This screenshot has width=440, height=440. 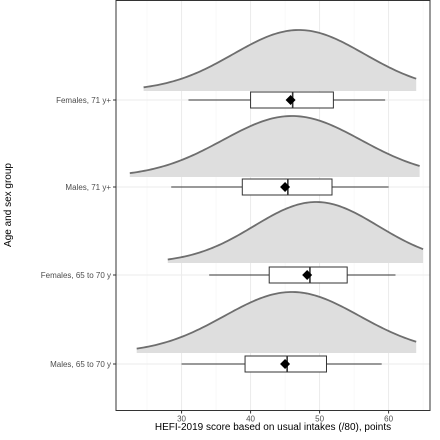 I want to click on y-tick-label: Females, 71 y+, so click(x=83, y=100).